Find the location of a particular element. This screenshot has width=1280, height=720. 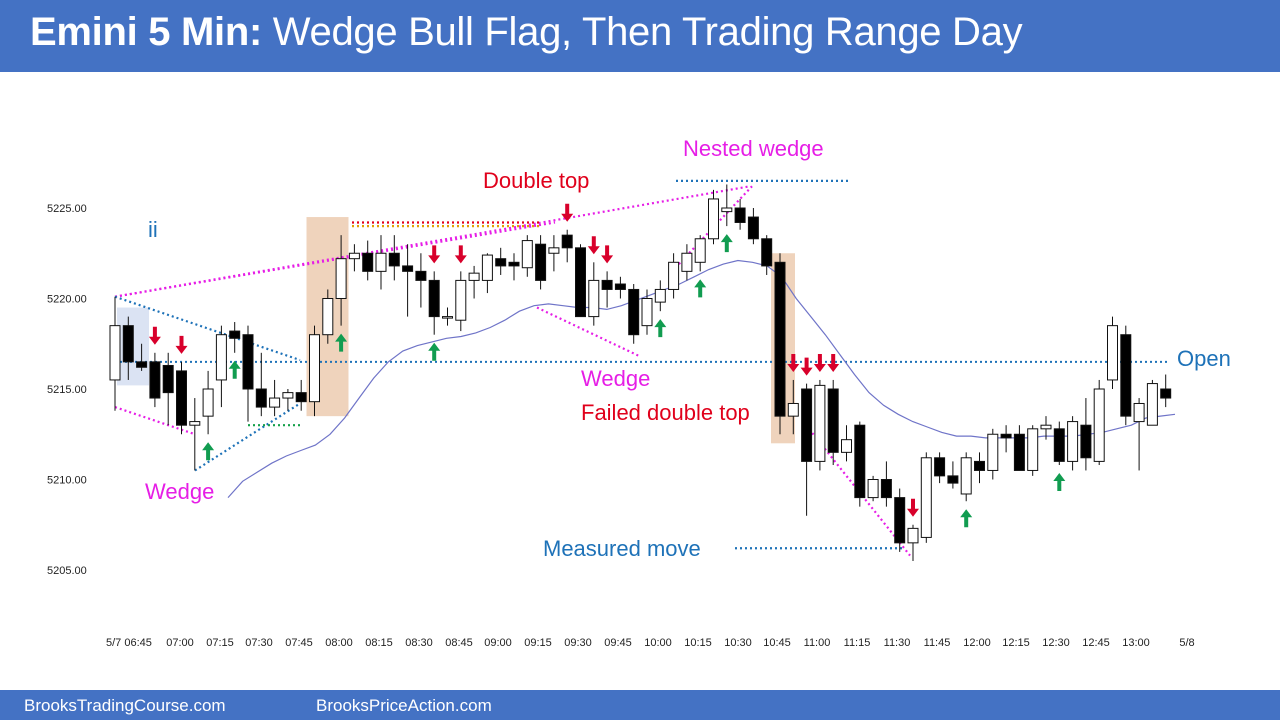

x-tick-label: 09:15 is located at coordinates (538, 643).